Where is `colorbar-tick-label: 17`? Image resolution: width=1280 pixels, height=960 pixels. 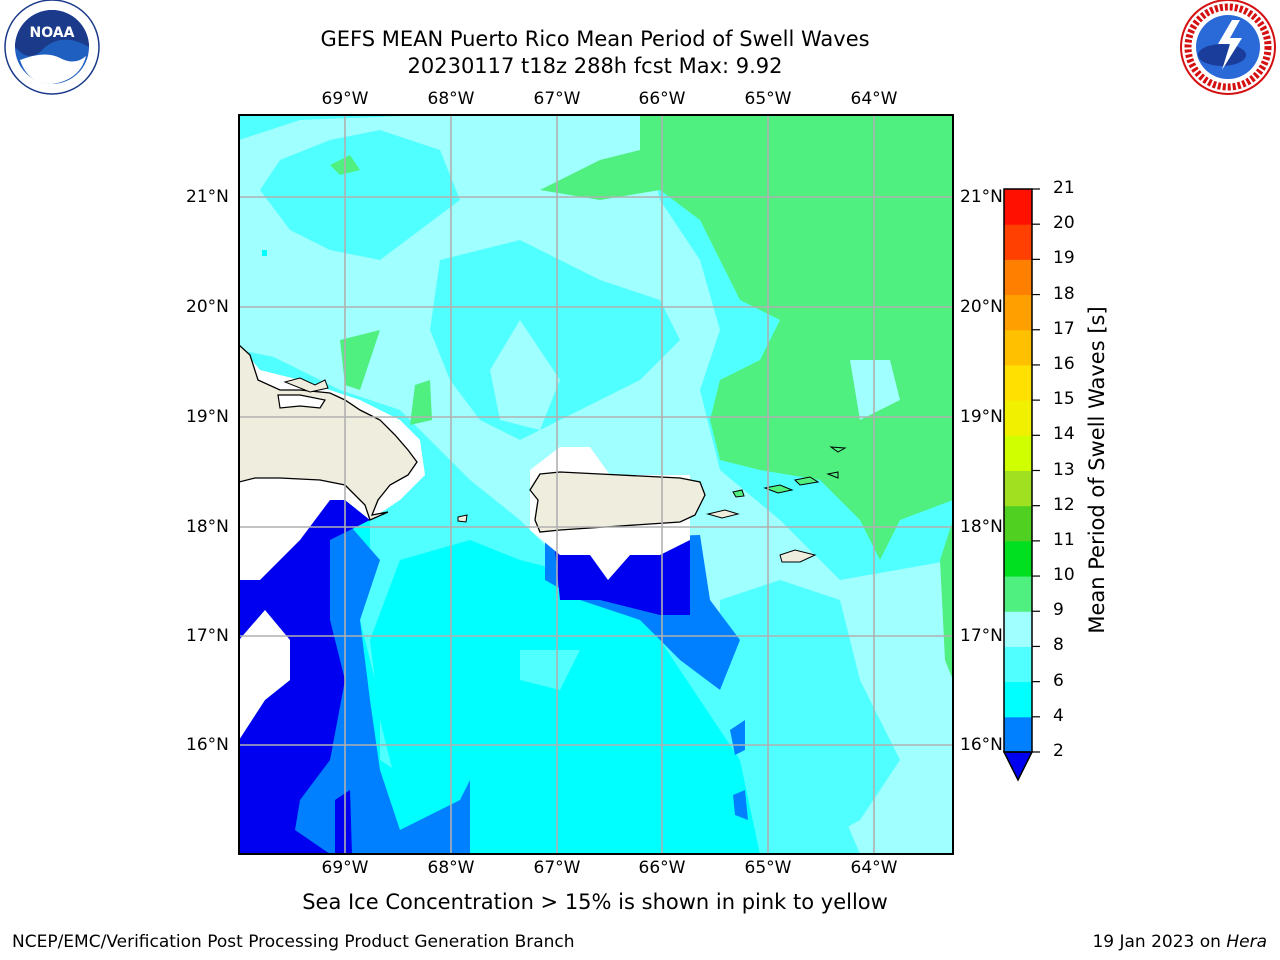 colorbar-tick-label: 17 is located at coordinates (1064, 328).